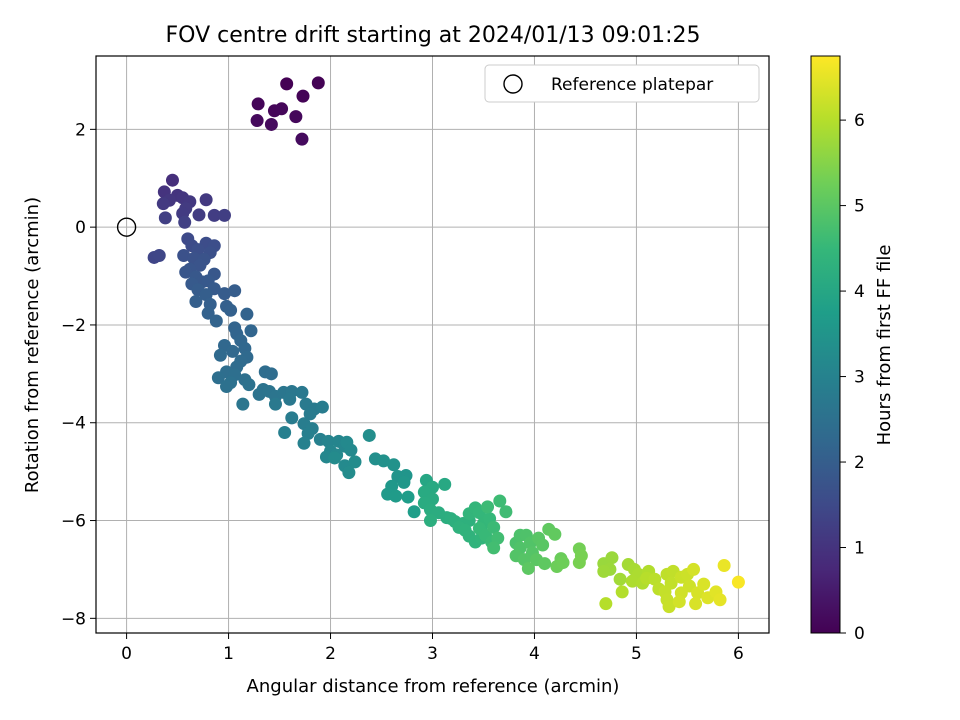 The height and width of the screenshot is (720, 960). What do you see at coordinates (330, 654) in the screenshot?
I see `x-tick-label: 2` at bounding box center [330, 654].